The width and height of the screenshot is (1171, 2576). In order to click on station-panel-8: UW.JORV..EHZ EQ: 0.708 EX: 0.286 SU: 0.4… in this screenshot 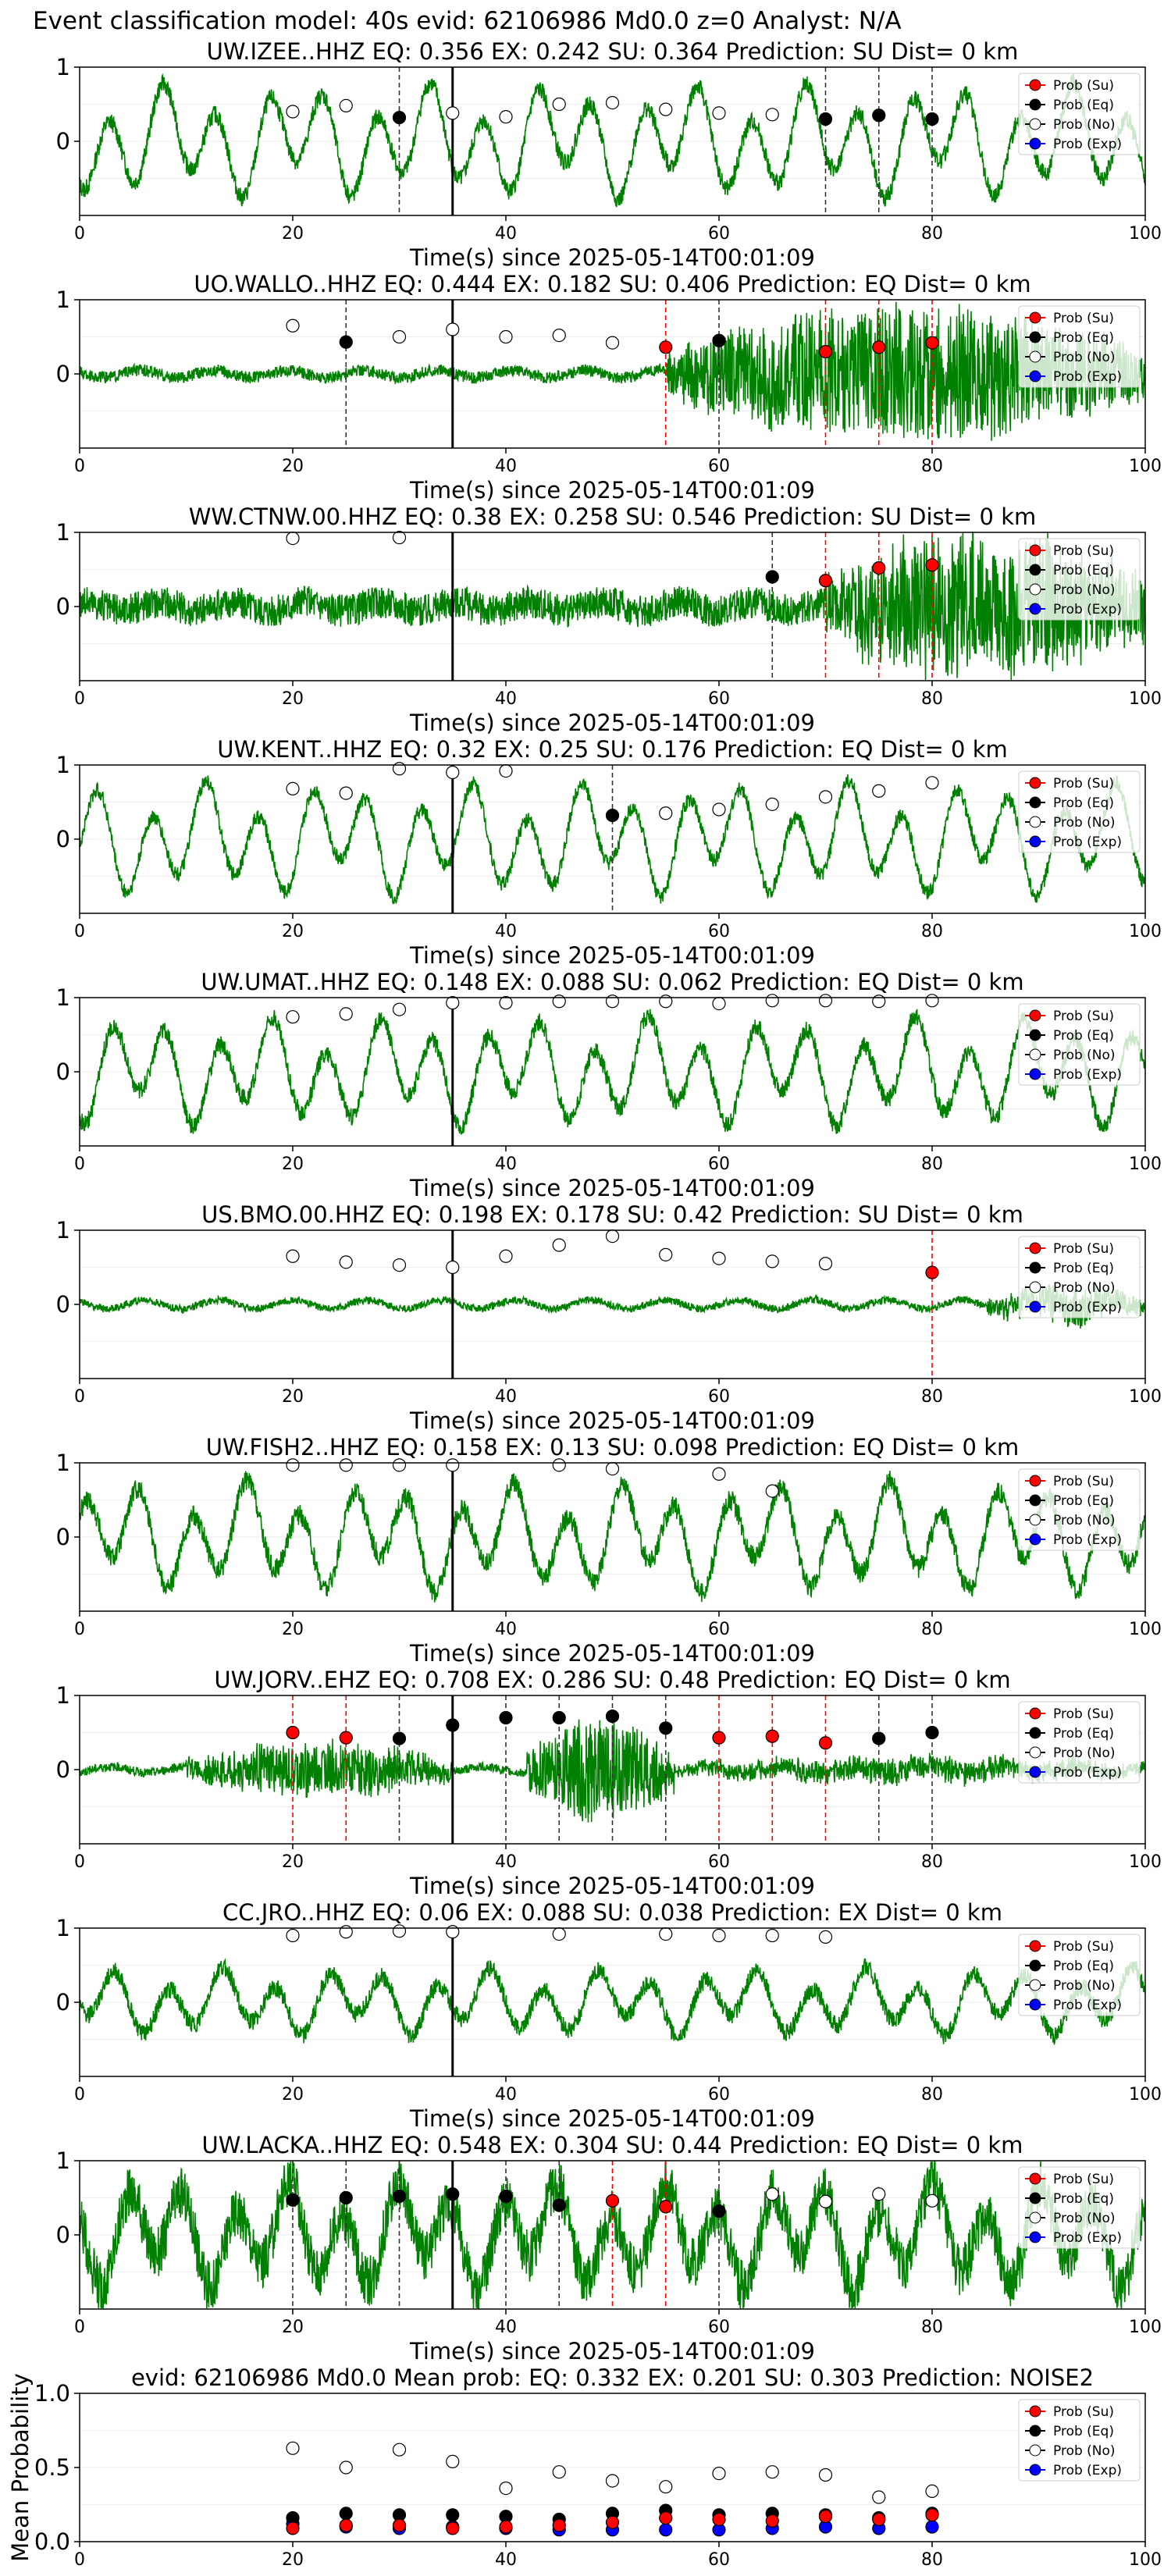, I will do `click(609, 1783)`.